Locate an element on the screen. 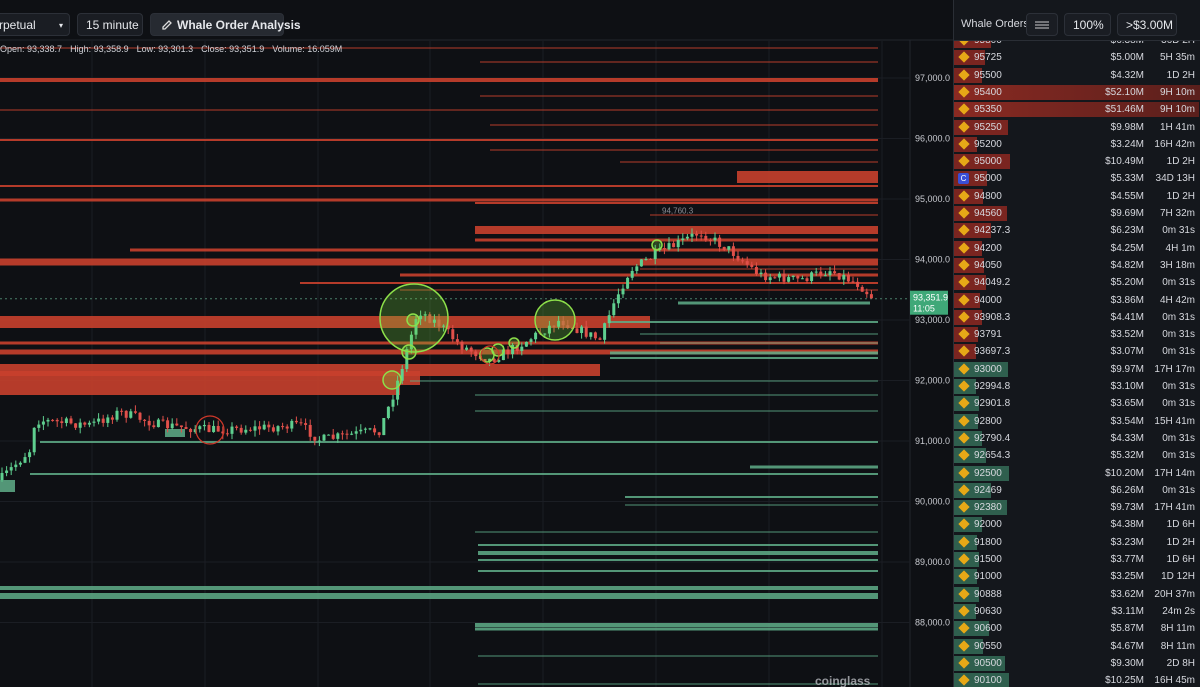  order-row: 94000 $3.86M 4H 42m is located at coordinates (1077, 300).